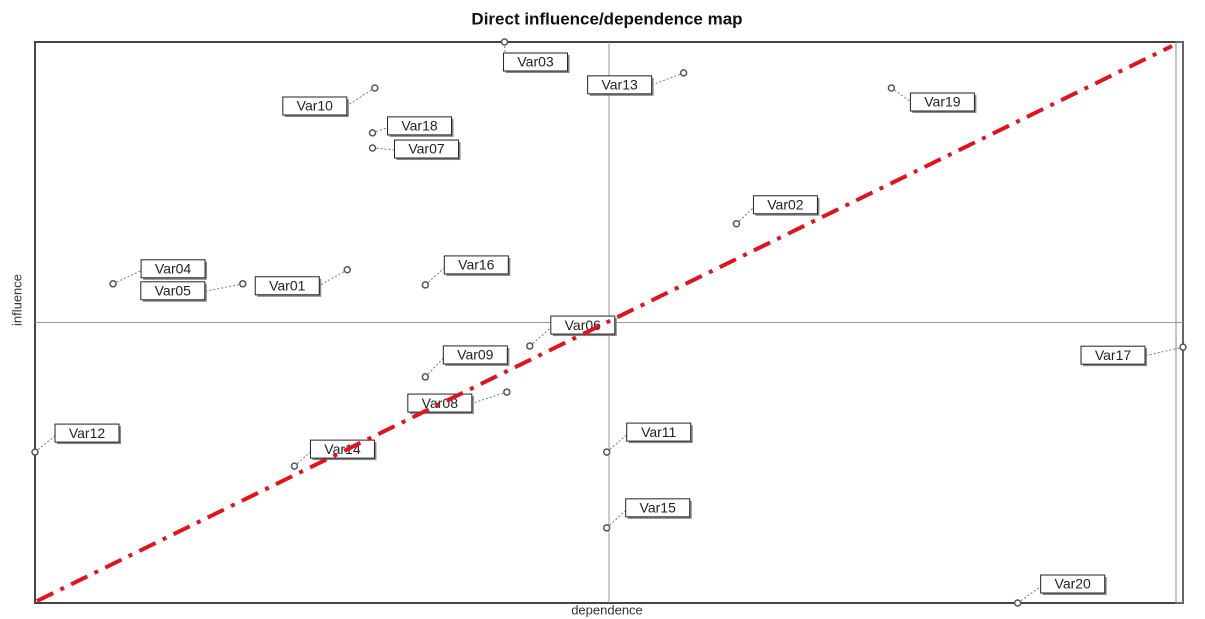 The image size is (1205, 619). I want to click on point-label: Var20, so click(1073, 584).